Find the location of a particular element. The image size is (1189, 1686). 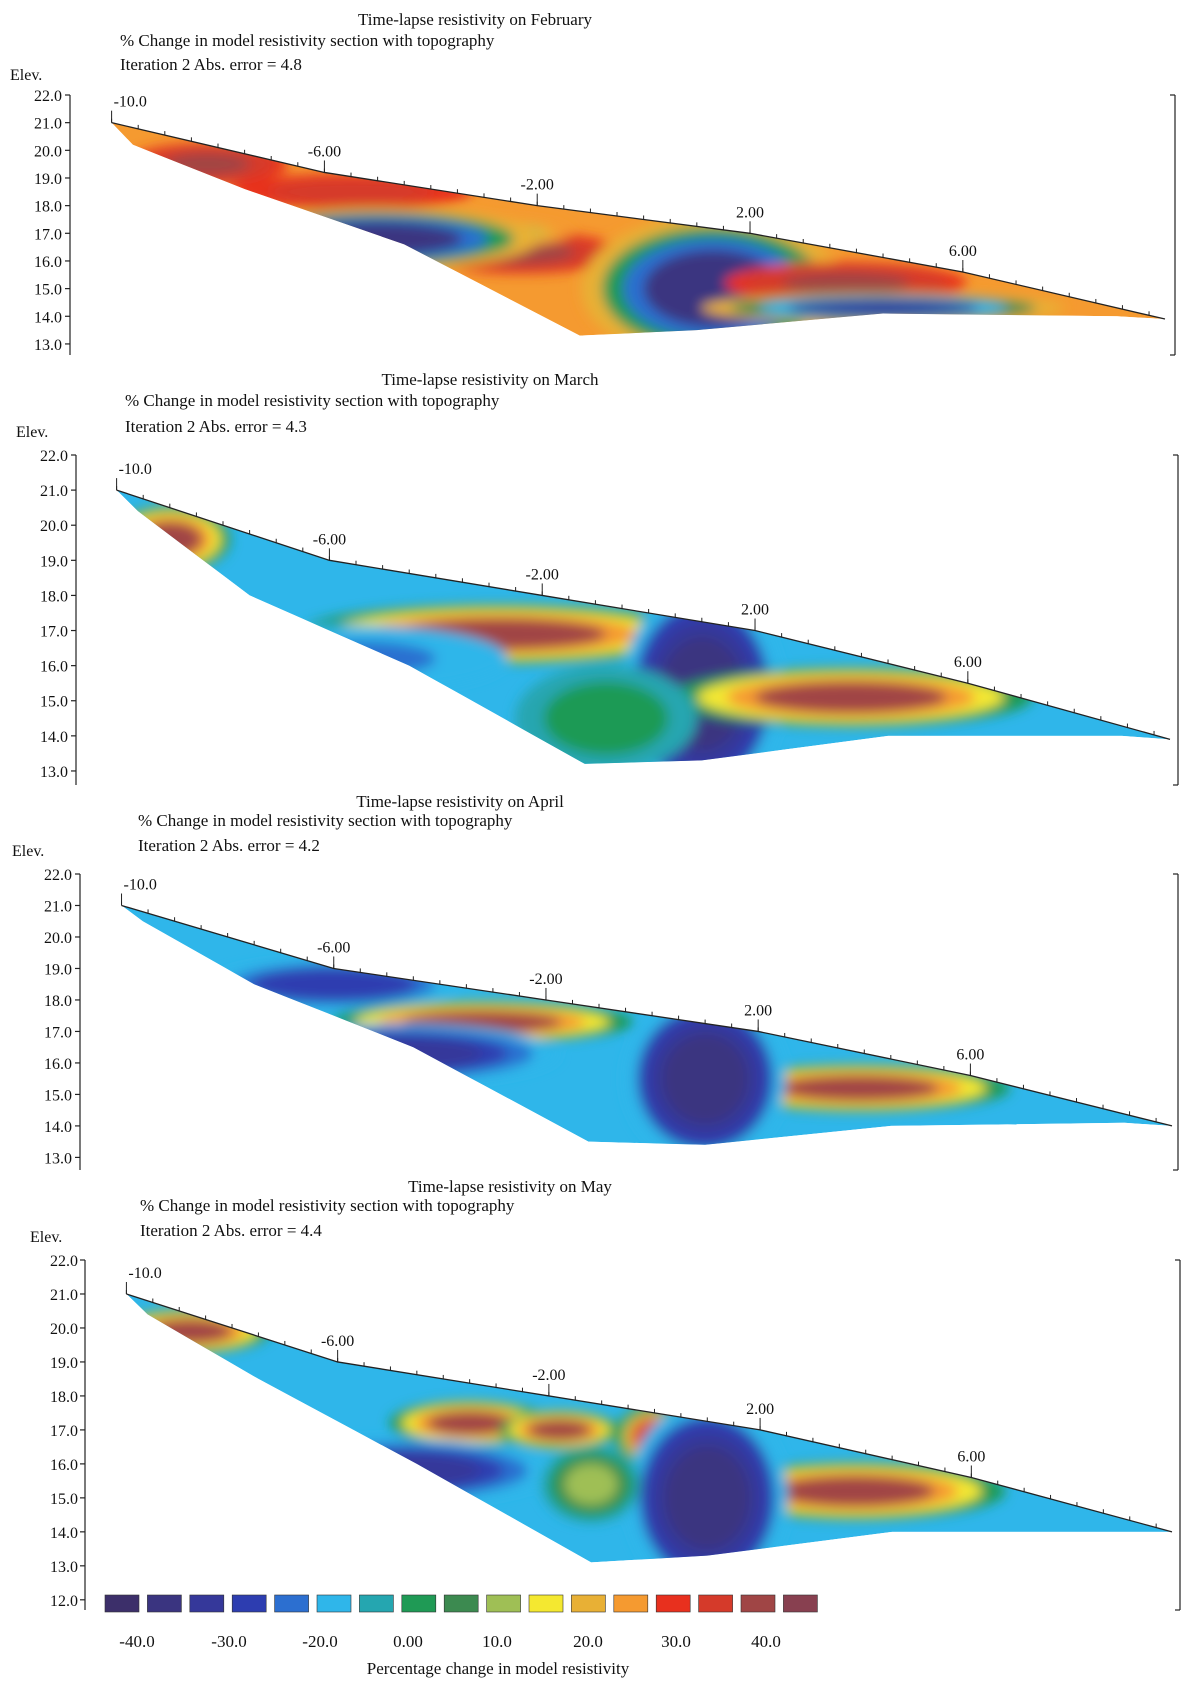

legend-tick-label: -20.0 is located at coordinates (319, 1641).